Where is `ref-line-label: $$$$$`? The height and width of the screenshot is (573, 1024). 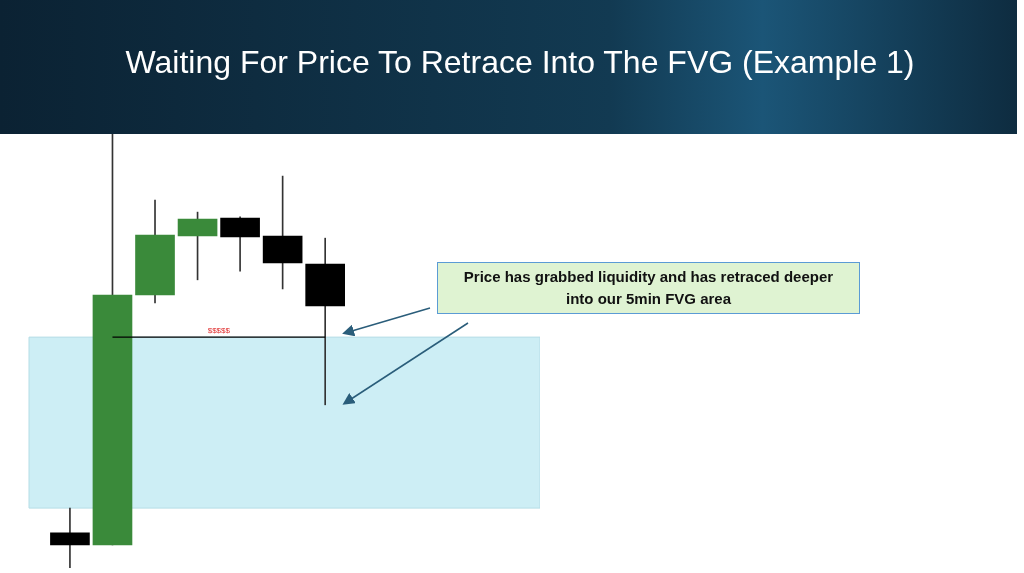
ref-line-label: $$$$$ is located at coordinates (219, 331).